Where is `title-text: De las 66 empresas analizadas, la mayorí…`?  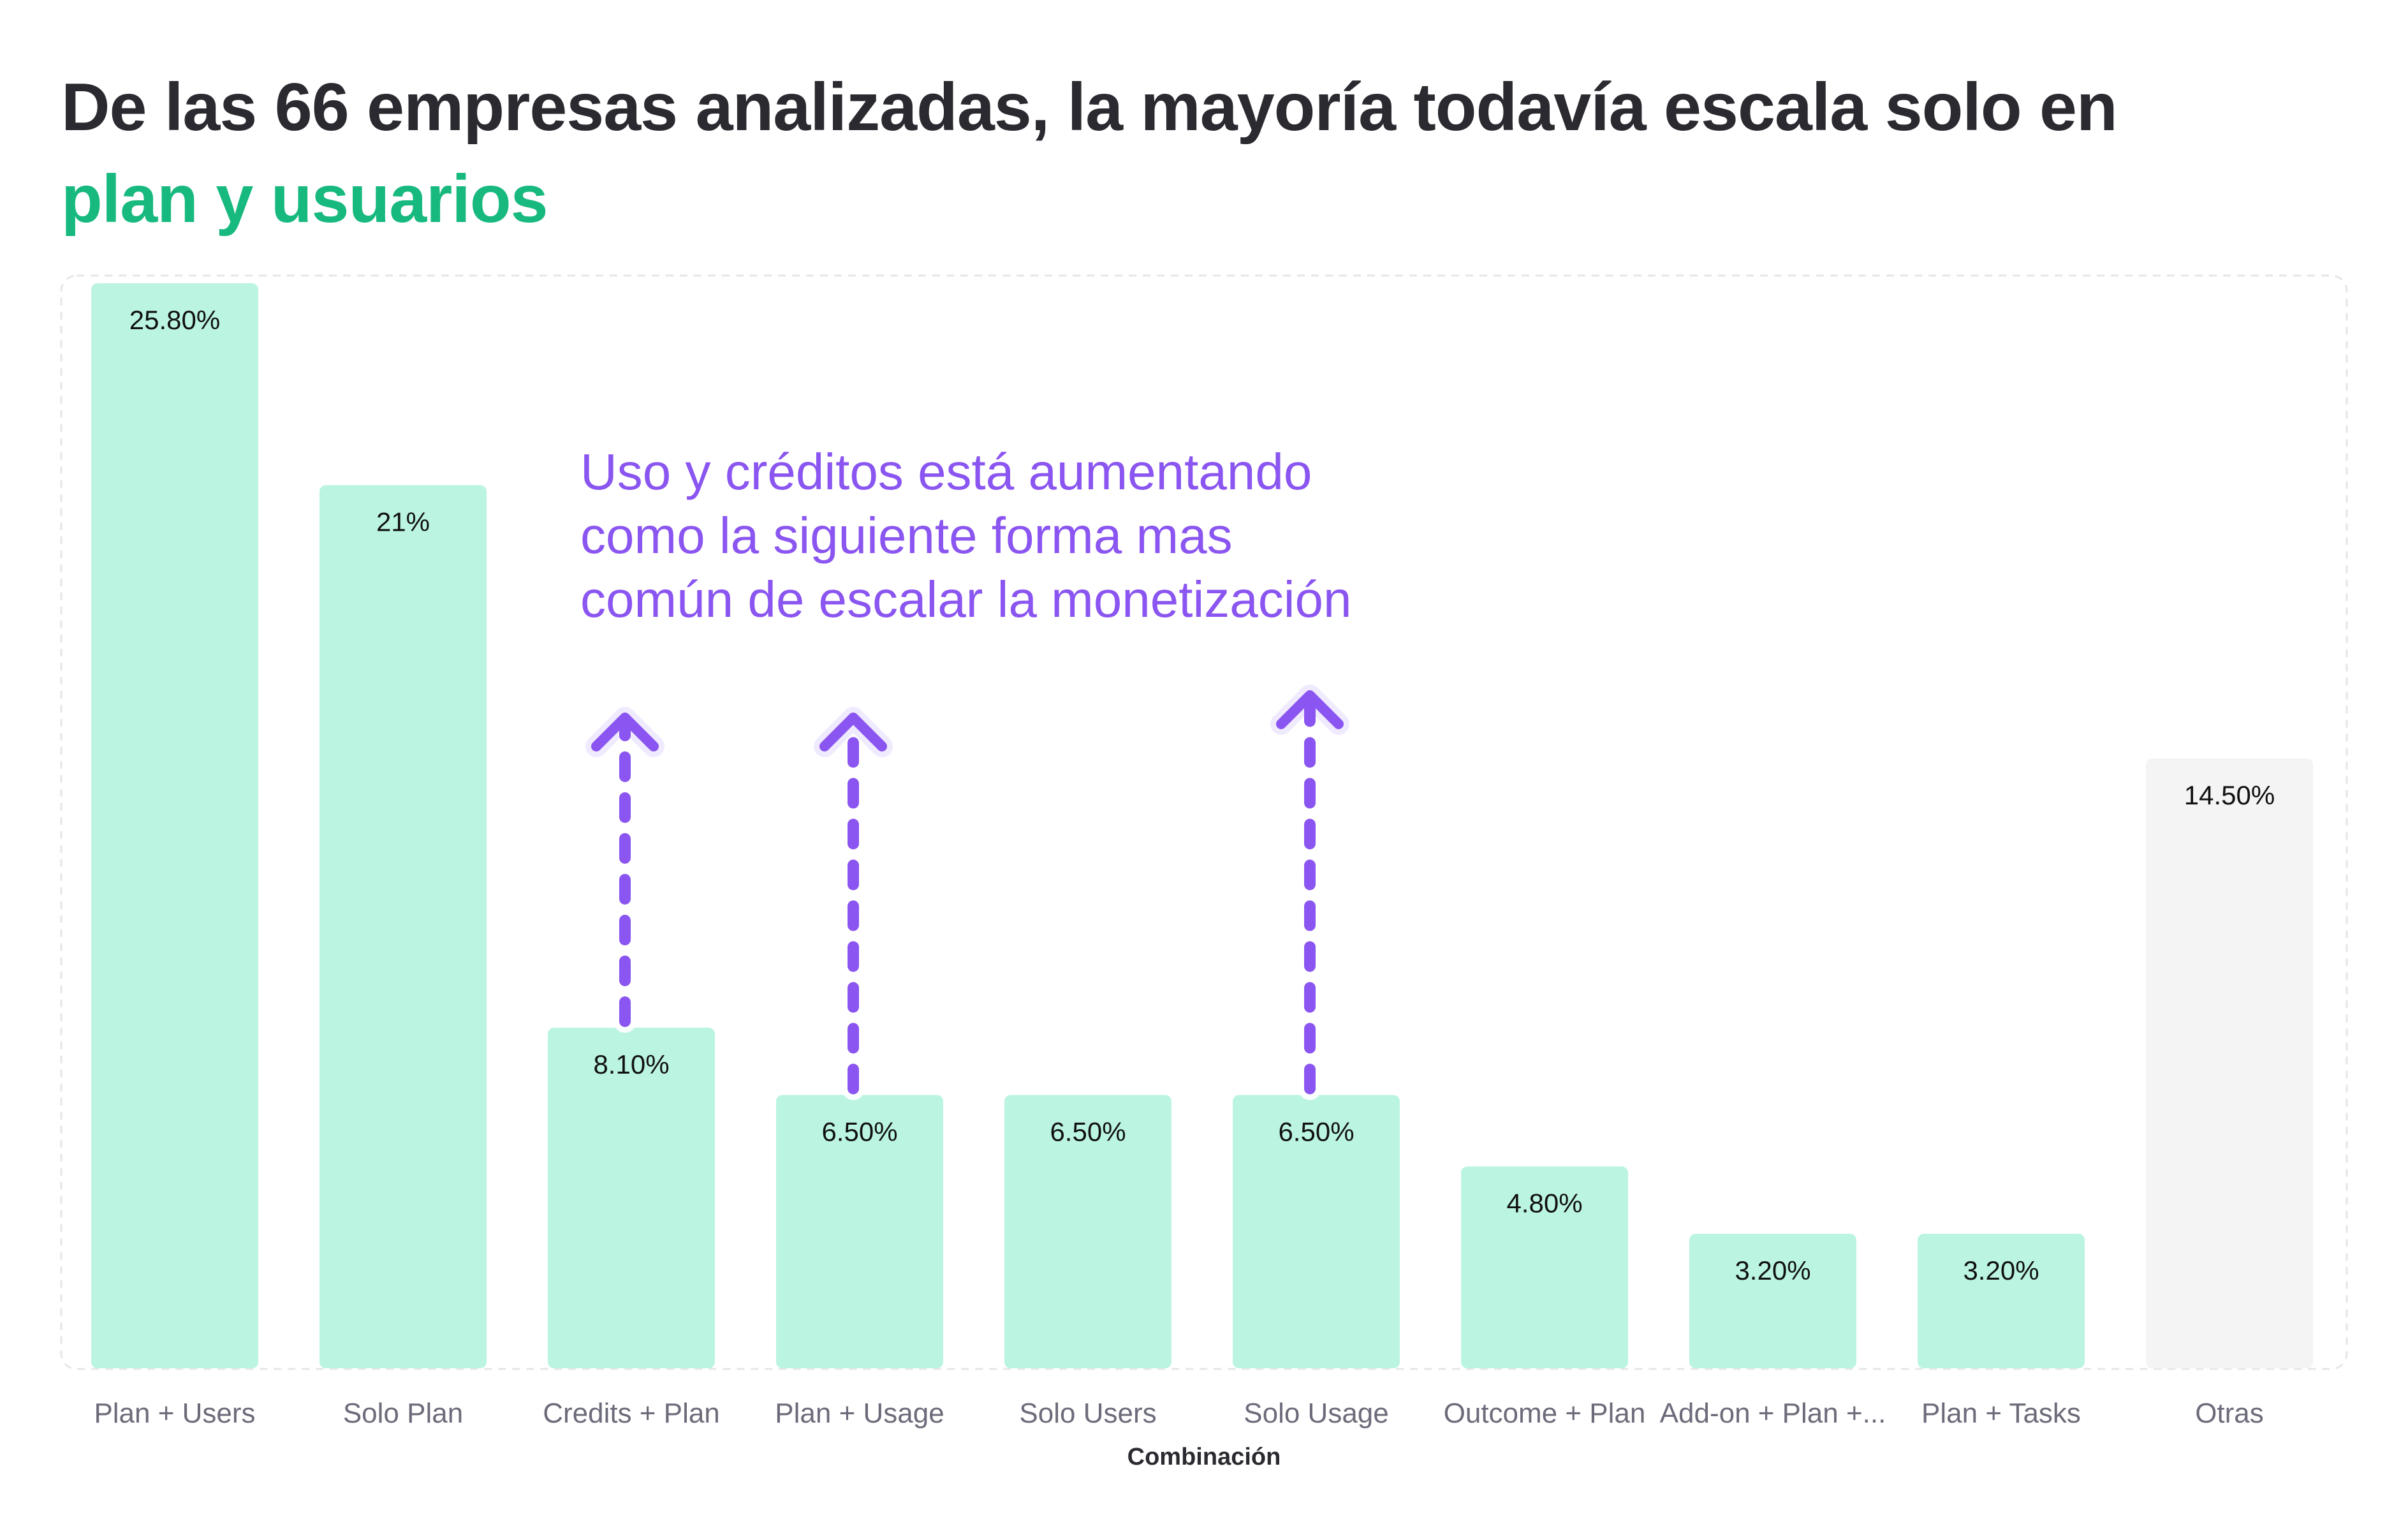
title-text: De las 66 empresas analizadas, la mayorí… is located at coordinates (1089, 107).